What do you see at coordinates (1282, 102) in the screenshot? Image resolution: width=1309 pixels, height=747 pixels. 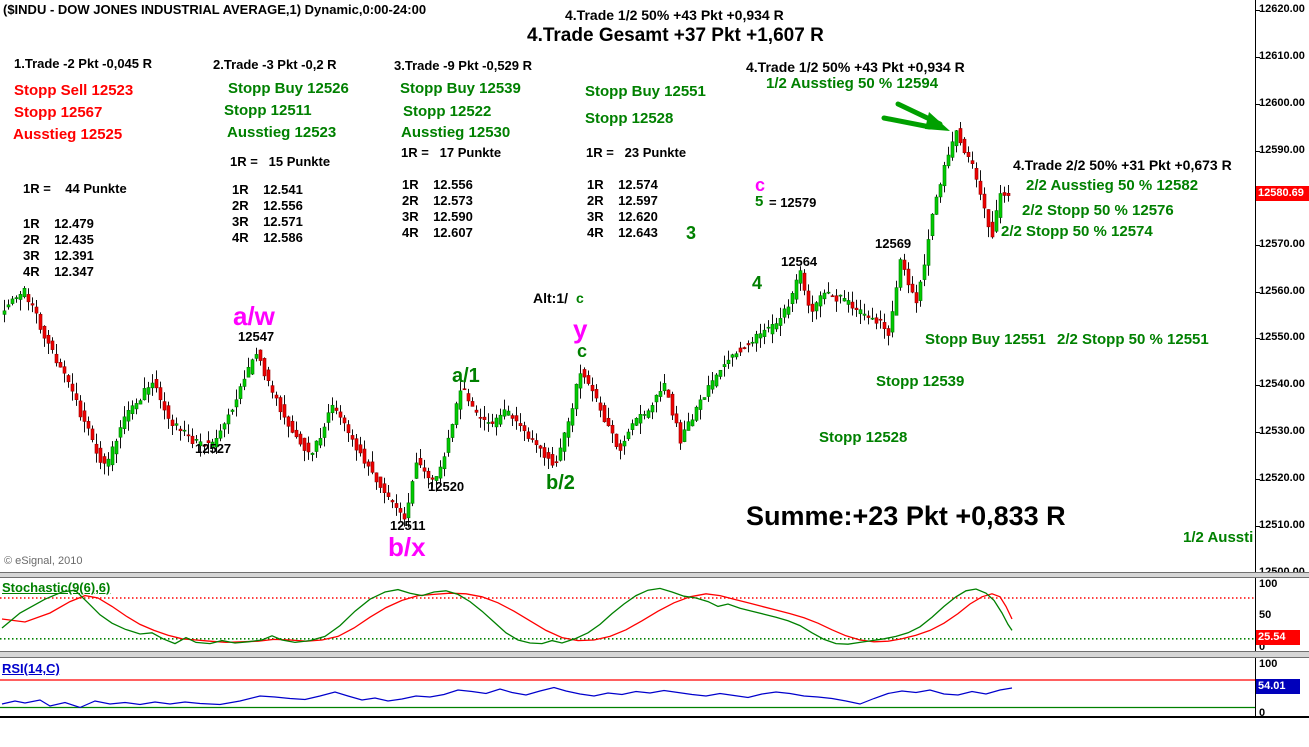 I see `price-tick-label: 12600.00` at bounding box center [1282, 102].